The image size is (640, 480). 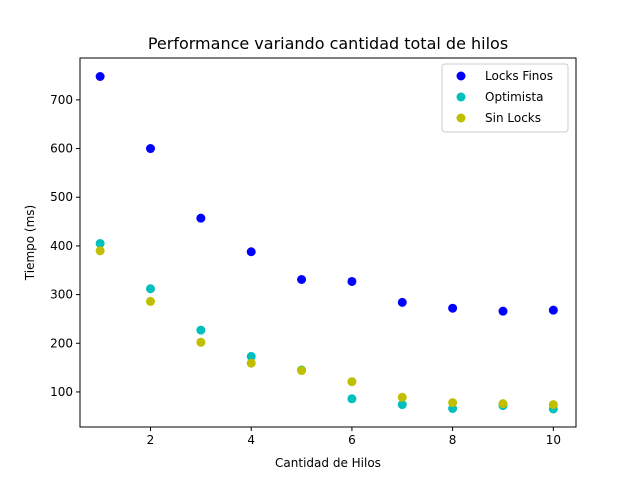 What do you see at coordinates (514, 97) in the screenshot?
I see `legend-entry: Optimista` at bounding box center [514, 97].